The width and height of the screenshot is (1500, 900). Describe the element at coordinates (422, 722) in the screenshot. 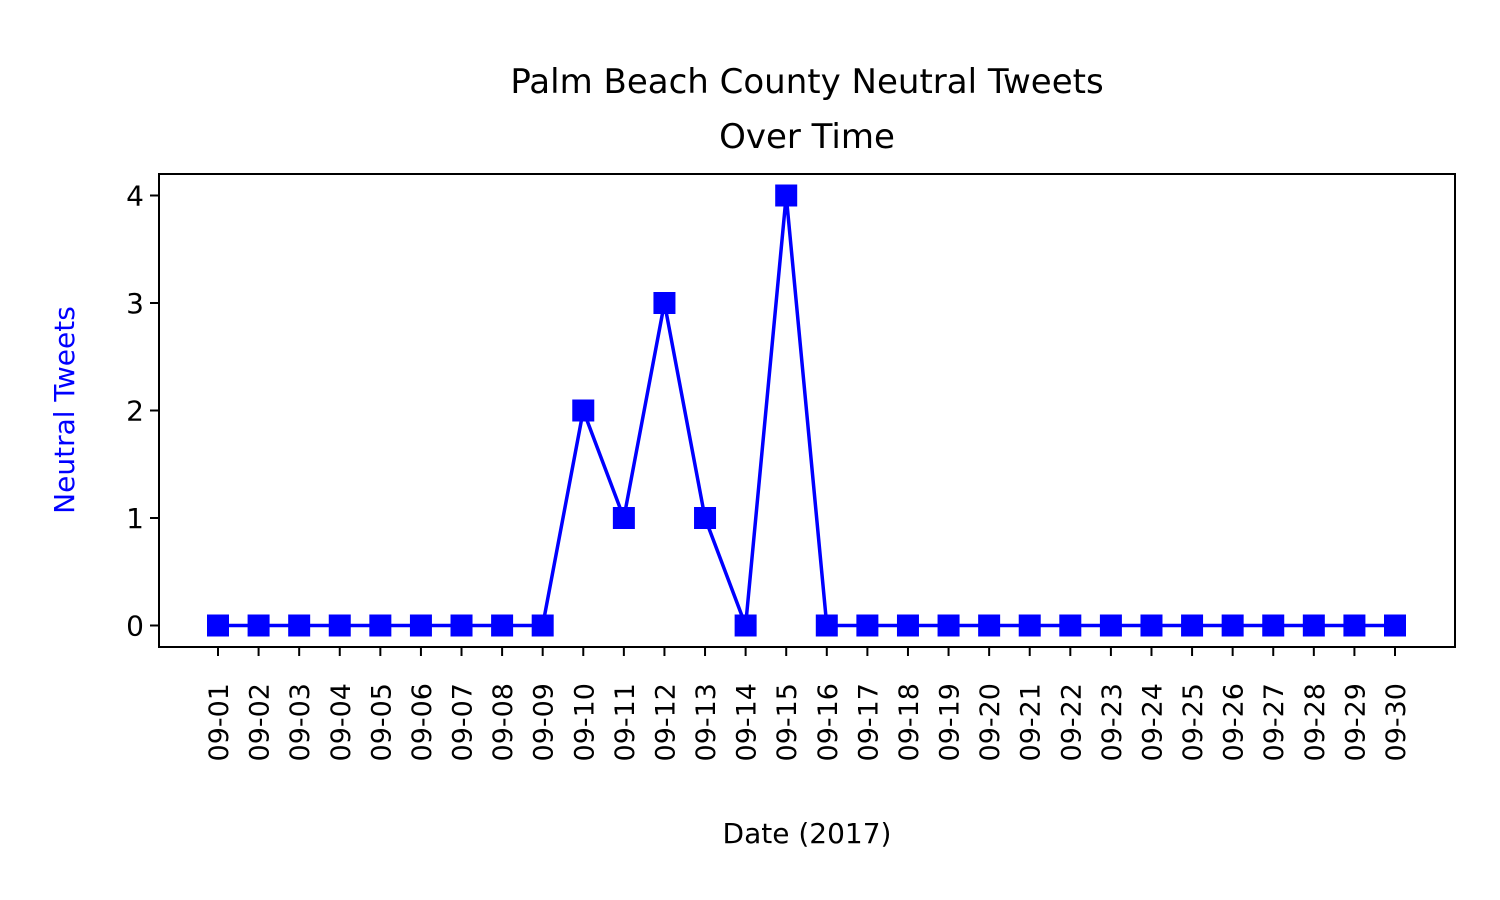

I see `x-tick-label: 09-06` at that location.